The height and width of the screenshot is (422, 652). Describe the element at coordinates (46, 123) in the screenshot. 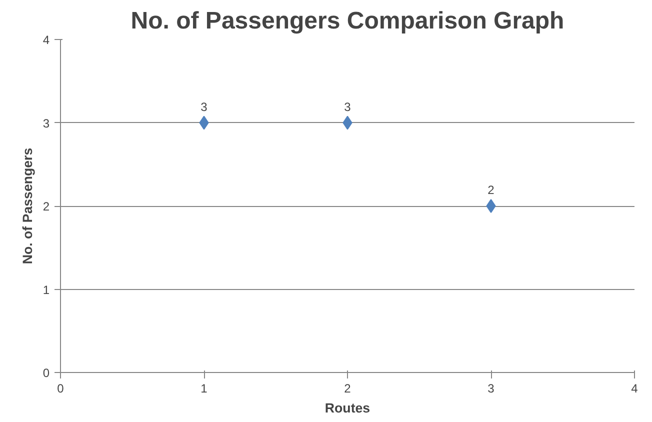

I see `y-tick-label: 3` at that location.